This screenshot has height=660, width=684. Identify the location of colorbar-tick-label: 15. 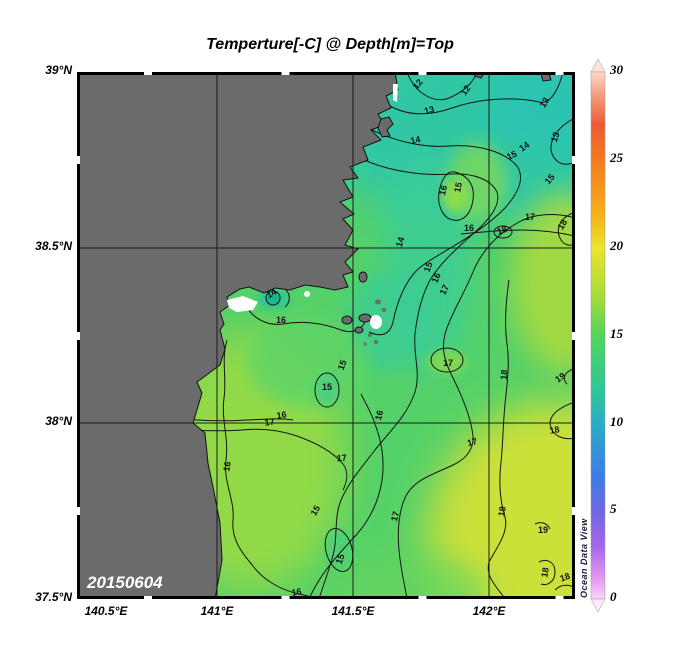
(616, 333).